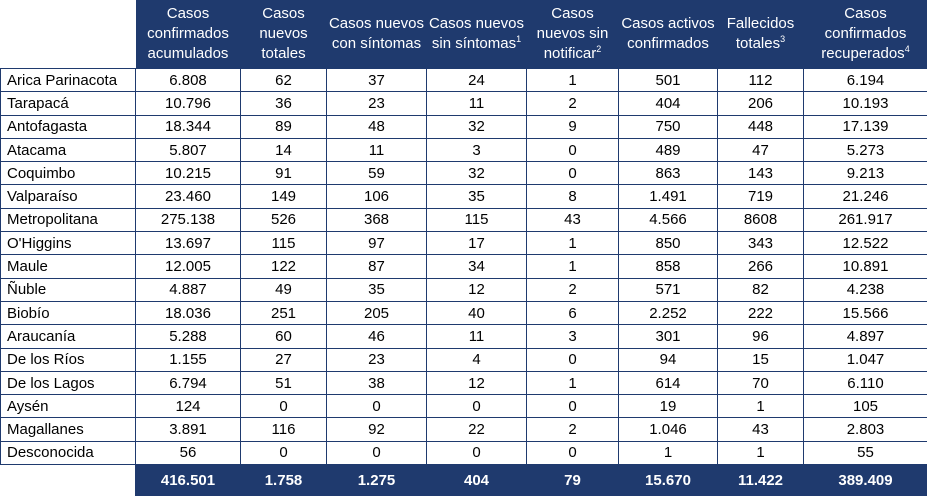  What do you see at coordinates (865, 150) in the screenshot?
I see `table-cell: 5.273` at bounding box center [865, 150].